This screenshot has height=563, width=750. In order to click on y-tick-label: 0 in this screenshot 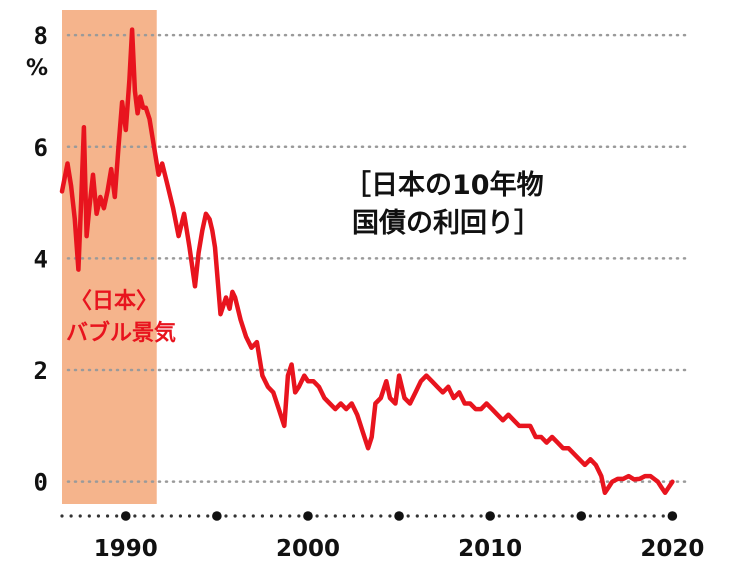, I will do `click(41, 483)`.